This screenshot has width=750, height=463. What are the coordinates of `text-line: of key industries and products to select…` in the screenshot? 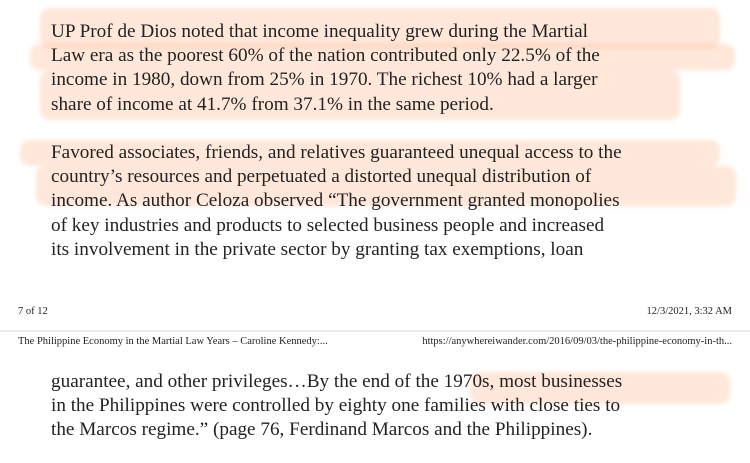 It's located at (328, 225).